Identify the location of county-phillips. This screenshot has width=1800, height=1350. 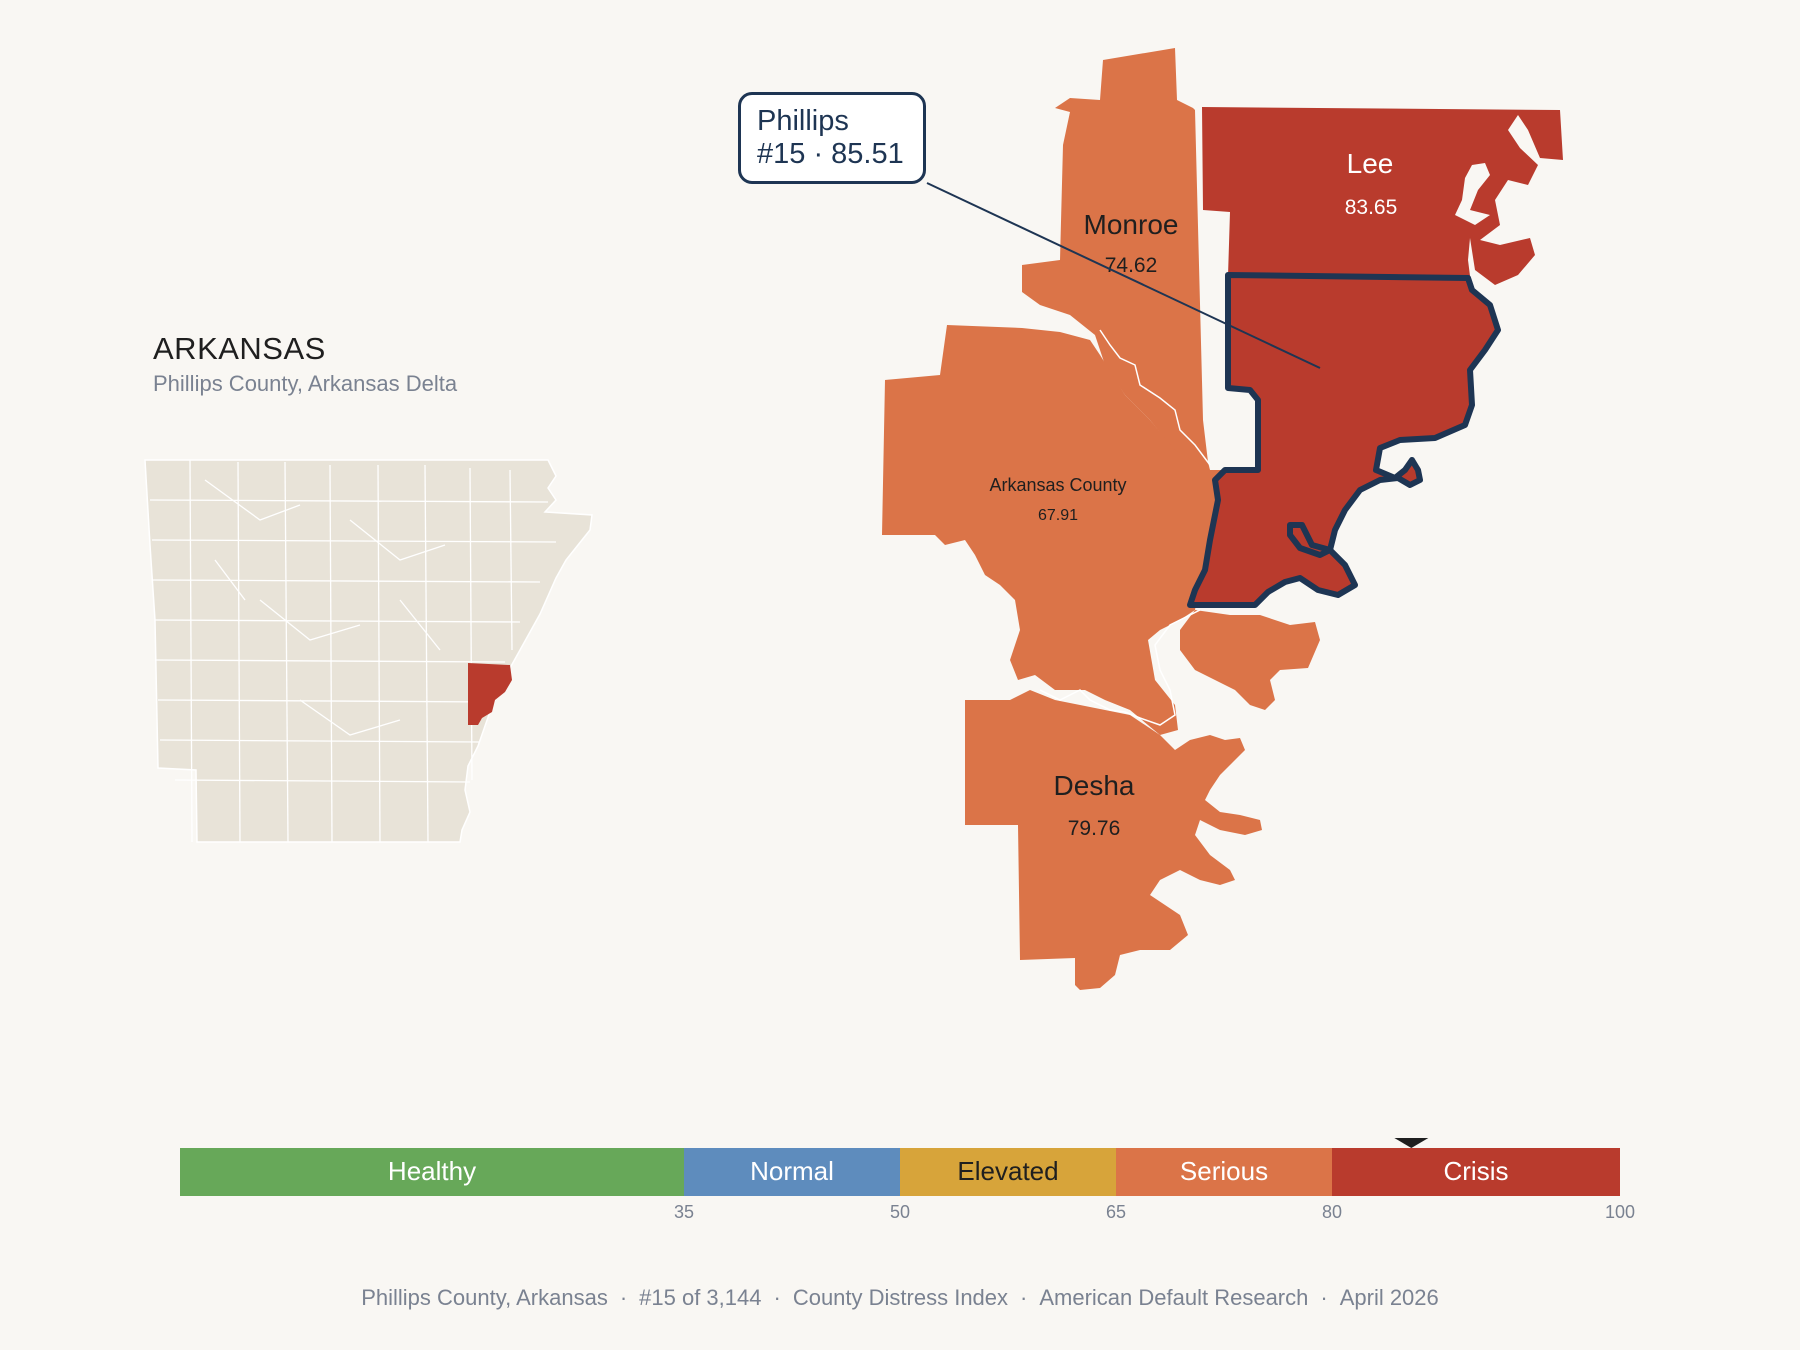
(1344, 440).